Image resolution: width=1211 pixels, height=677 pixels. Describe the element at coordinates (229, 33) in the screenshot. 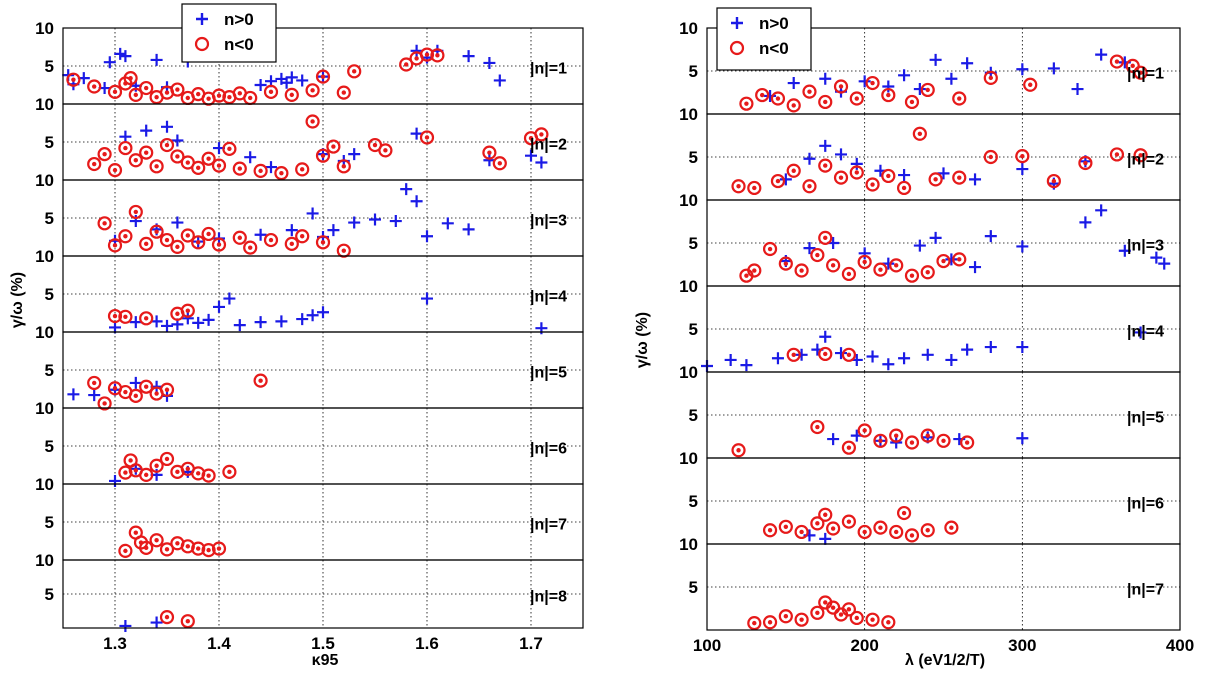

I see `legend: n>0n<0` at that location.